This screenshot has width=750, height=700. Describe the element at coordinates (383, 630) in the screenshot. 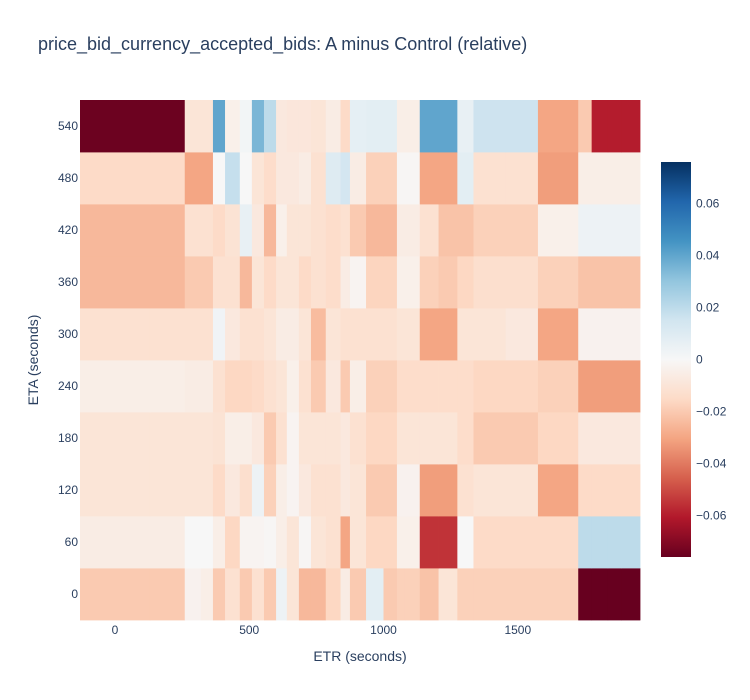

I see `x-tick-label: 1000` at that location.